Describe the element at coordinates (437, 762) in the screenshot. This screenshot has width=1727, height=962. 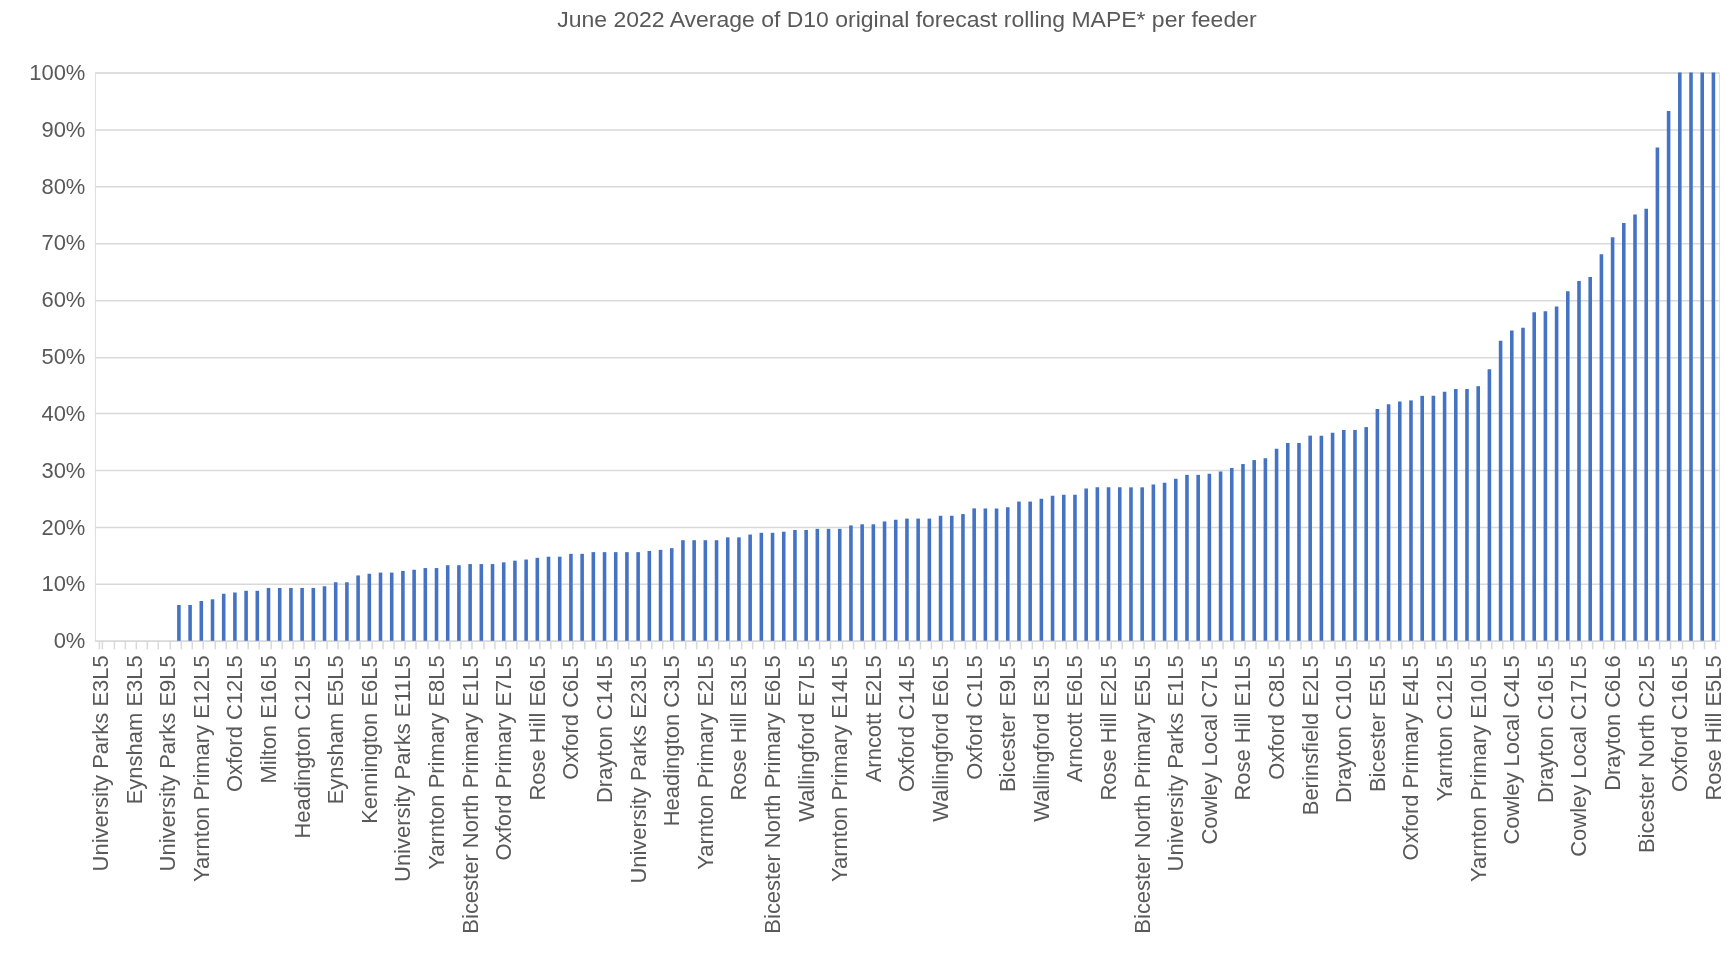
I see `x-tick-label: Yarnton Primary E8L5` at that location.